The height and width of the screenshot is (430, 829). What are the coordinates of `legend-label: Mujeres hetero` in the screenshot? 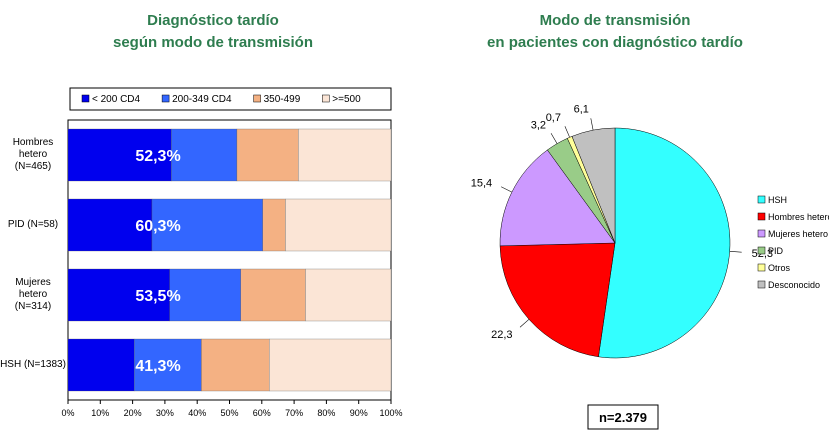 It's located at (798, 234).